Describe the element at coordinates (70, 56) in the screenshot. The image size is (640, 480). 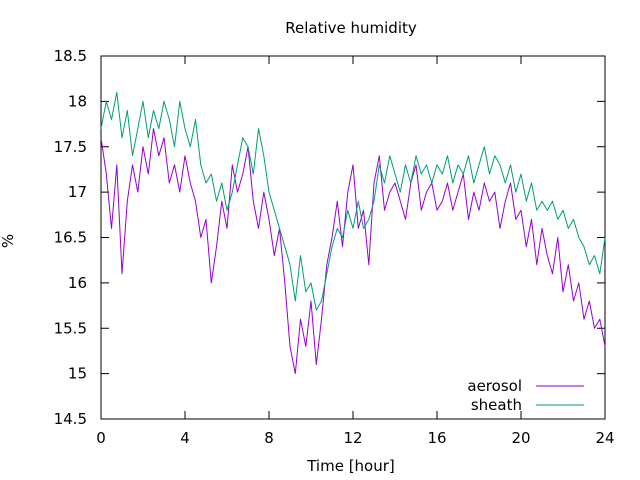
I see `y-tick-label: 18.5` at that location.